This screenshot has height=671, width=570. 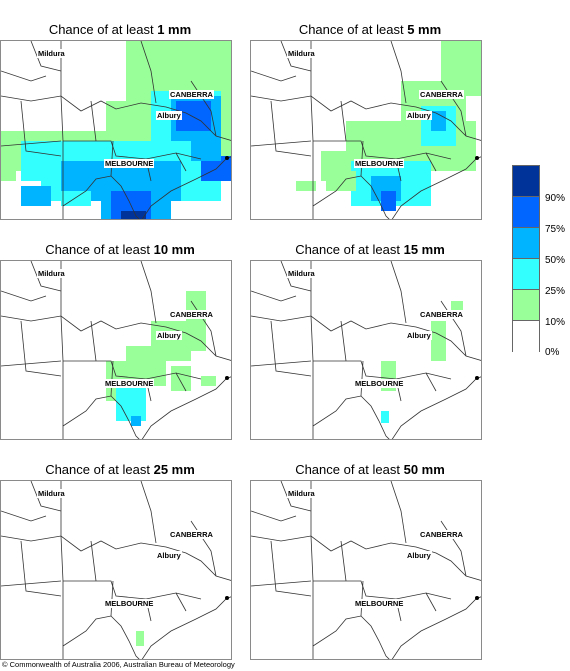 I want to click on panel-title-10mm: Chance of at least 10 mm, so click(x=120, y=249).